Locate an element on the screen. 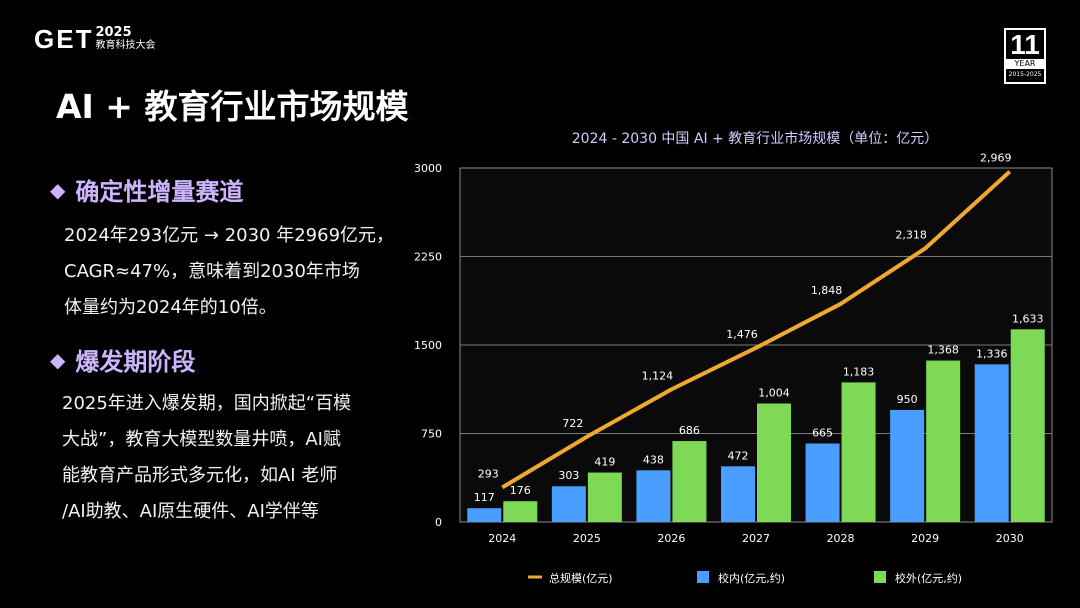 This screenshot has width=1080, height=608. total-value-label: 1,848 is located at coordinates (827, 290).